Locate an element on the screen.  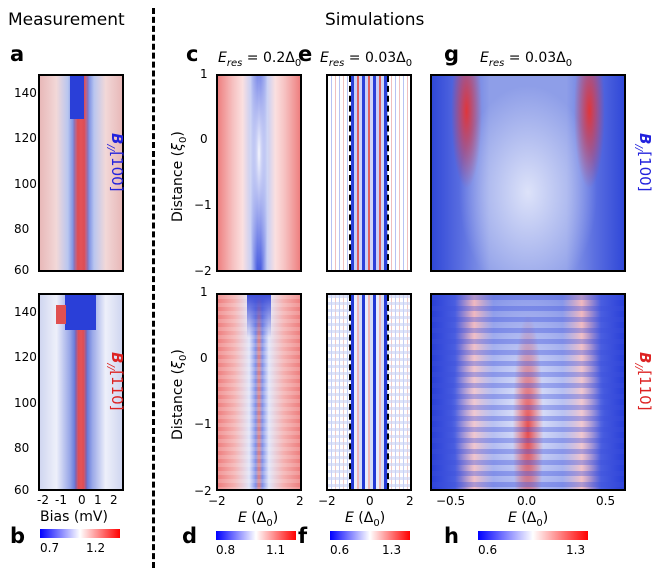
panel-e-top-core is located at coordinates (369, 173).